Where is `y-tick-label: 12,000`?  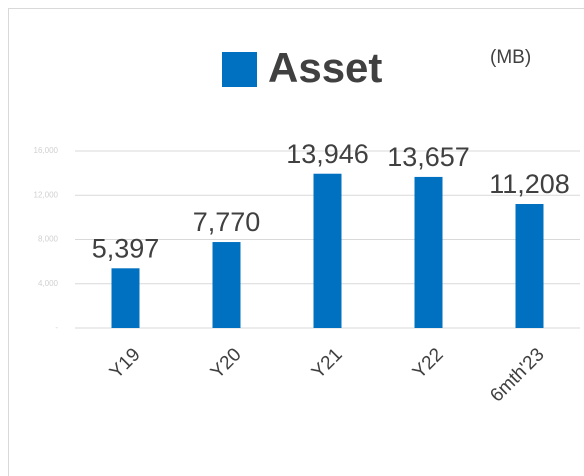 y-tick-label: 12,000 is located at coordinates (46, 194).